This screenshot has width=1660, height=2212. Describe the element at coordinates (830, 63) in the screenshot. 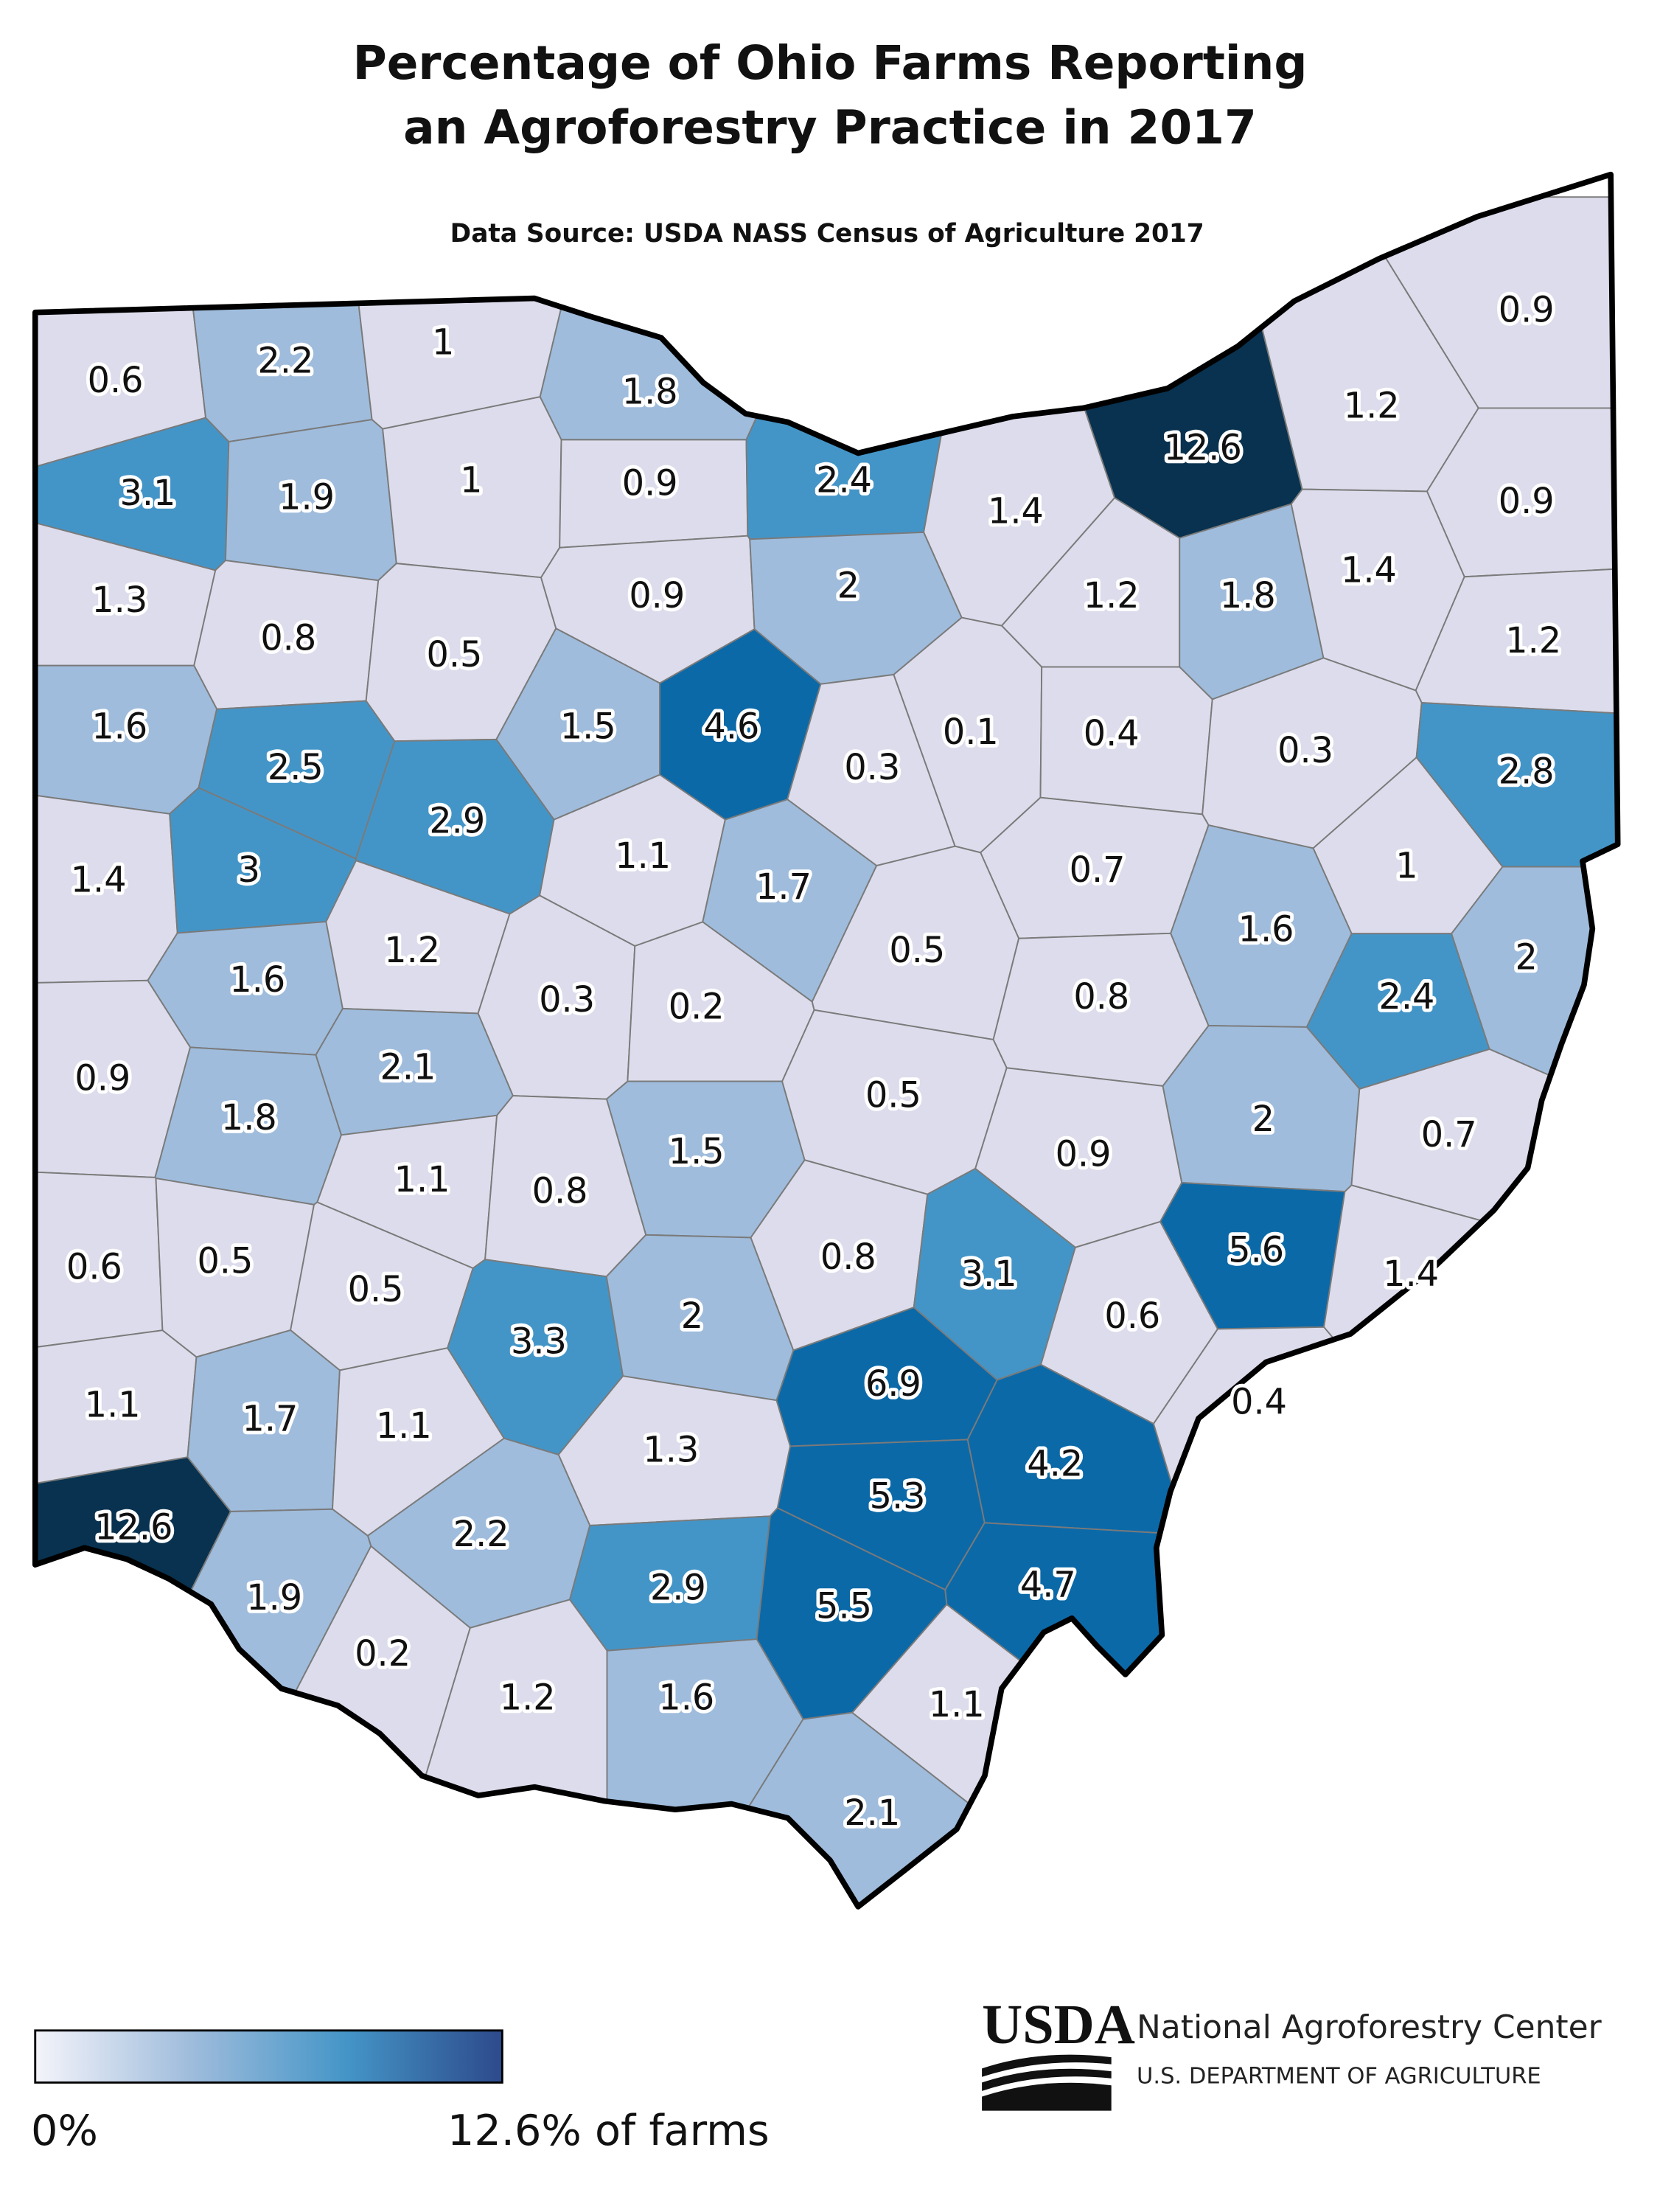

I see `title-line-1: Percentage of Ohio Farms Reporting` at that location.